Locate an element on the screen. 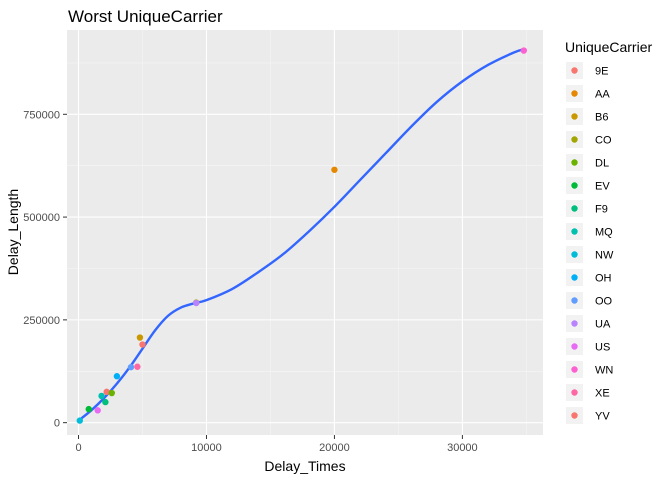 This screenshot has height=485, width=672. x-tick-label: 0 is located at coordinates (78, 448).